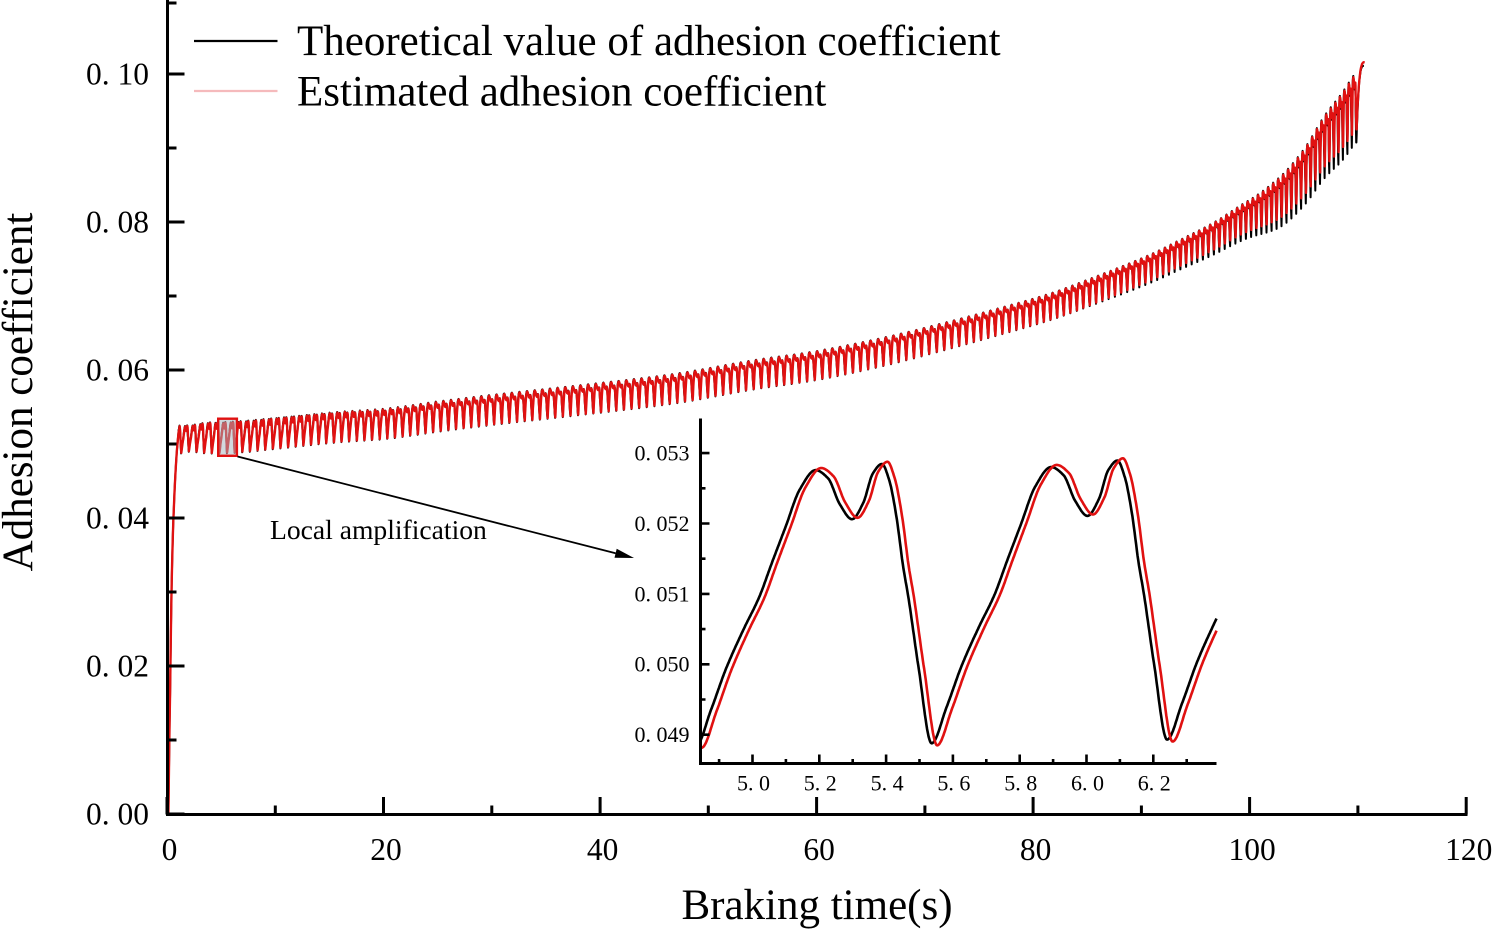  I want to click on svg-text: 5. 2, so click(820, 783).